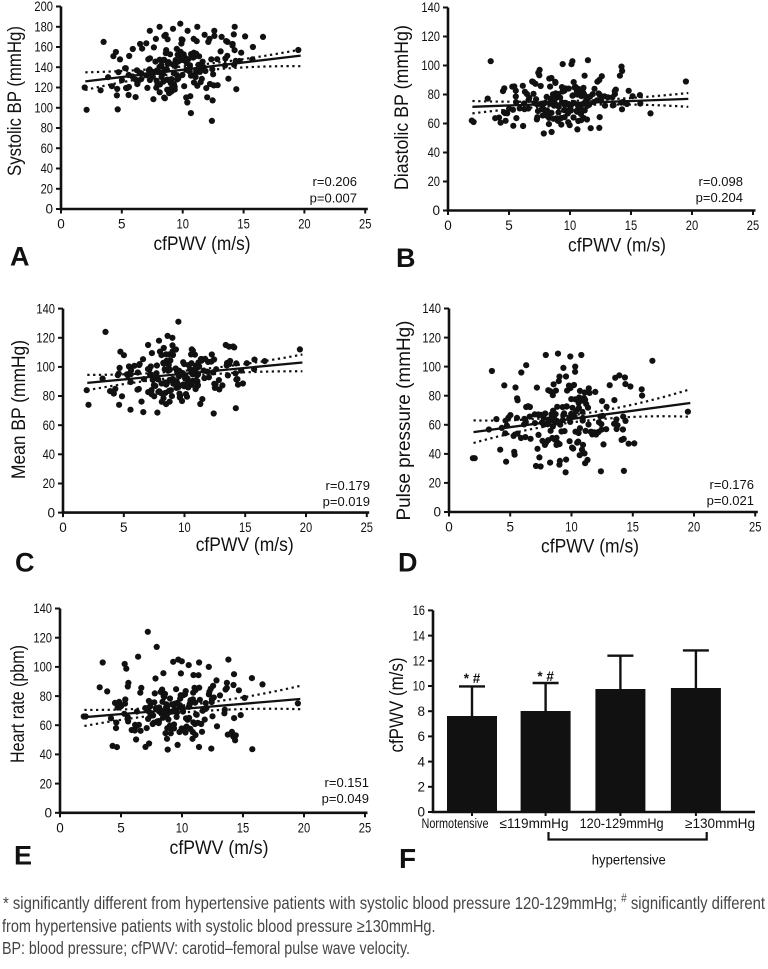  What do you see at coordinates (15, 101) in the screenshot?
I see `svg-text: Systolic BP (mmHg)` at bounding box center [15, 101].